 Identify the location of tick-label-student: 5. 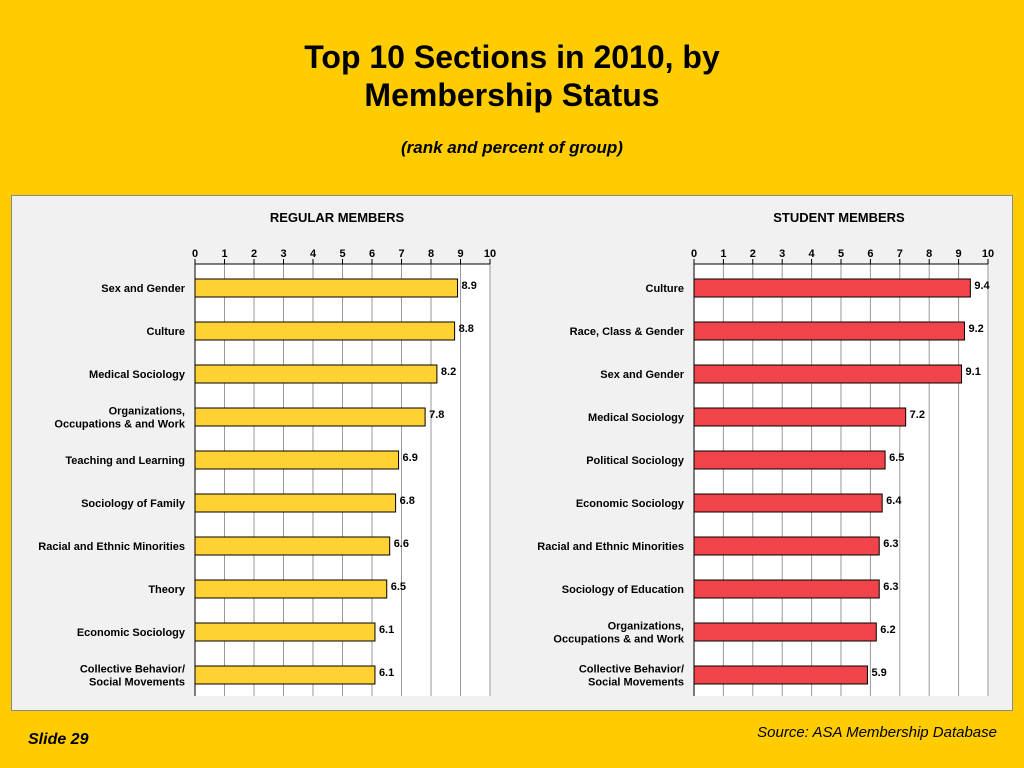
(841, 254).